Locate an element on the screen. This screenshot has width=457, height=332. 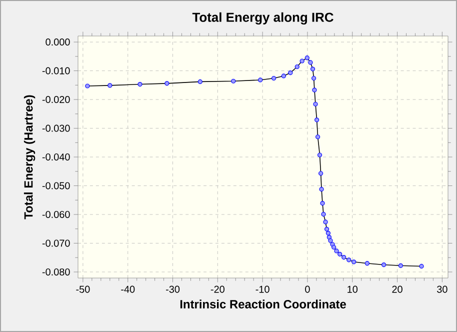
x-tick-label: -20 is located at coordinates (217, 289).